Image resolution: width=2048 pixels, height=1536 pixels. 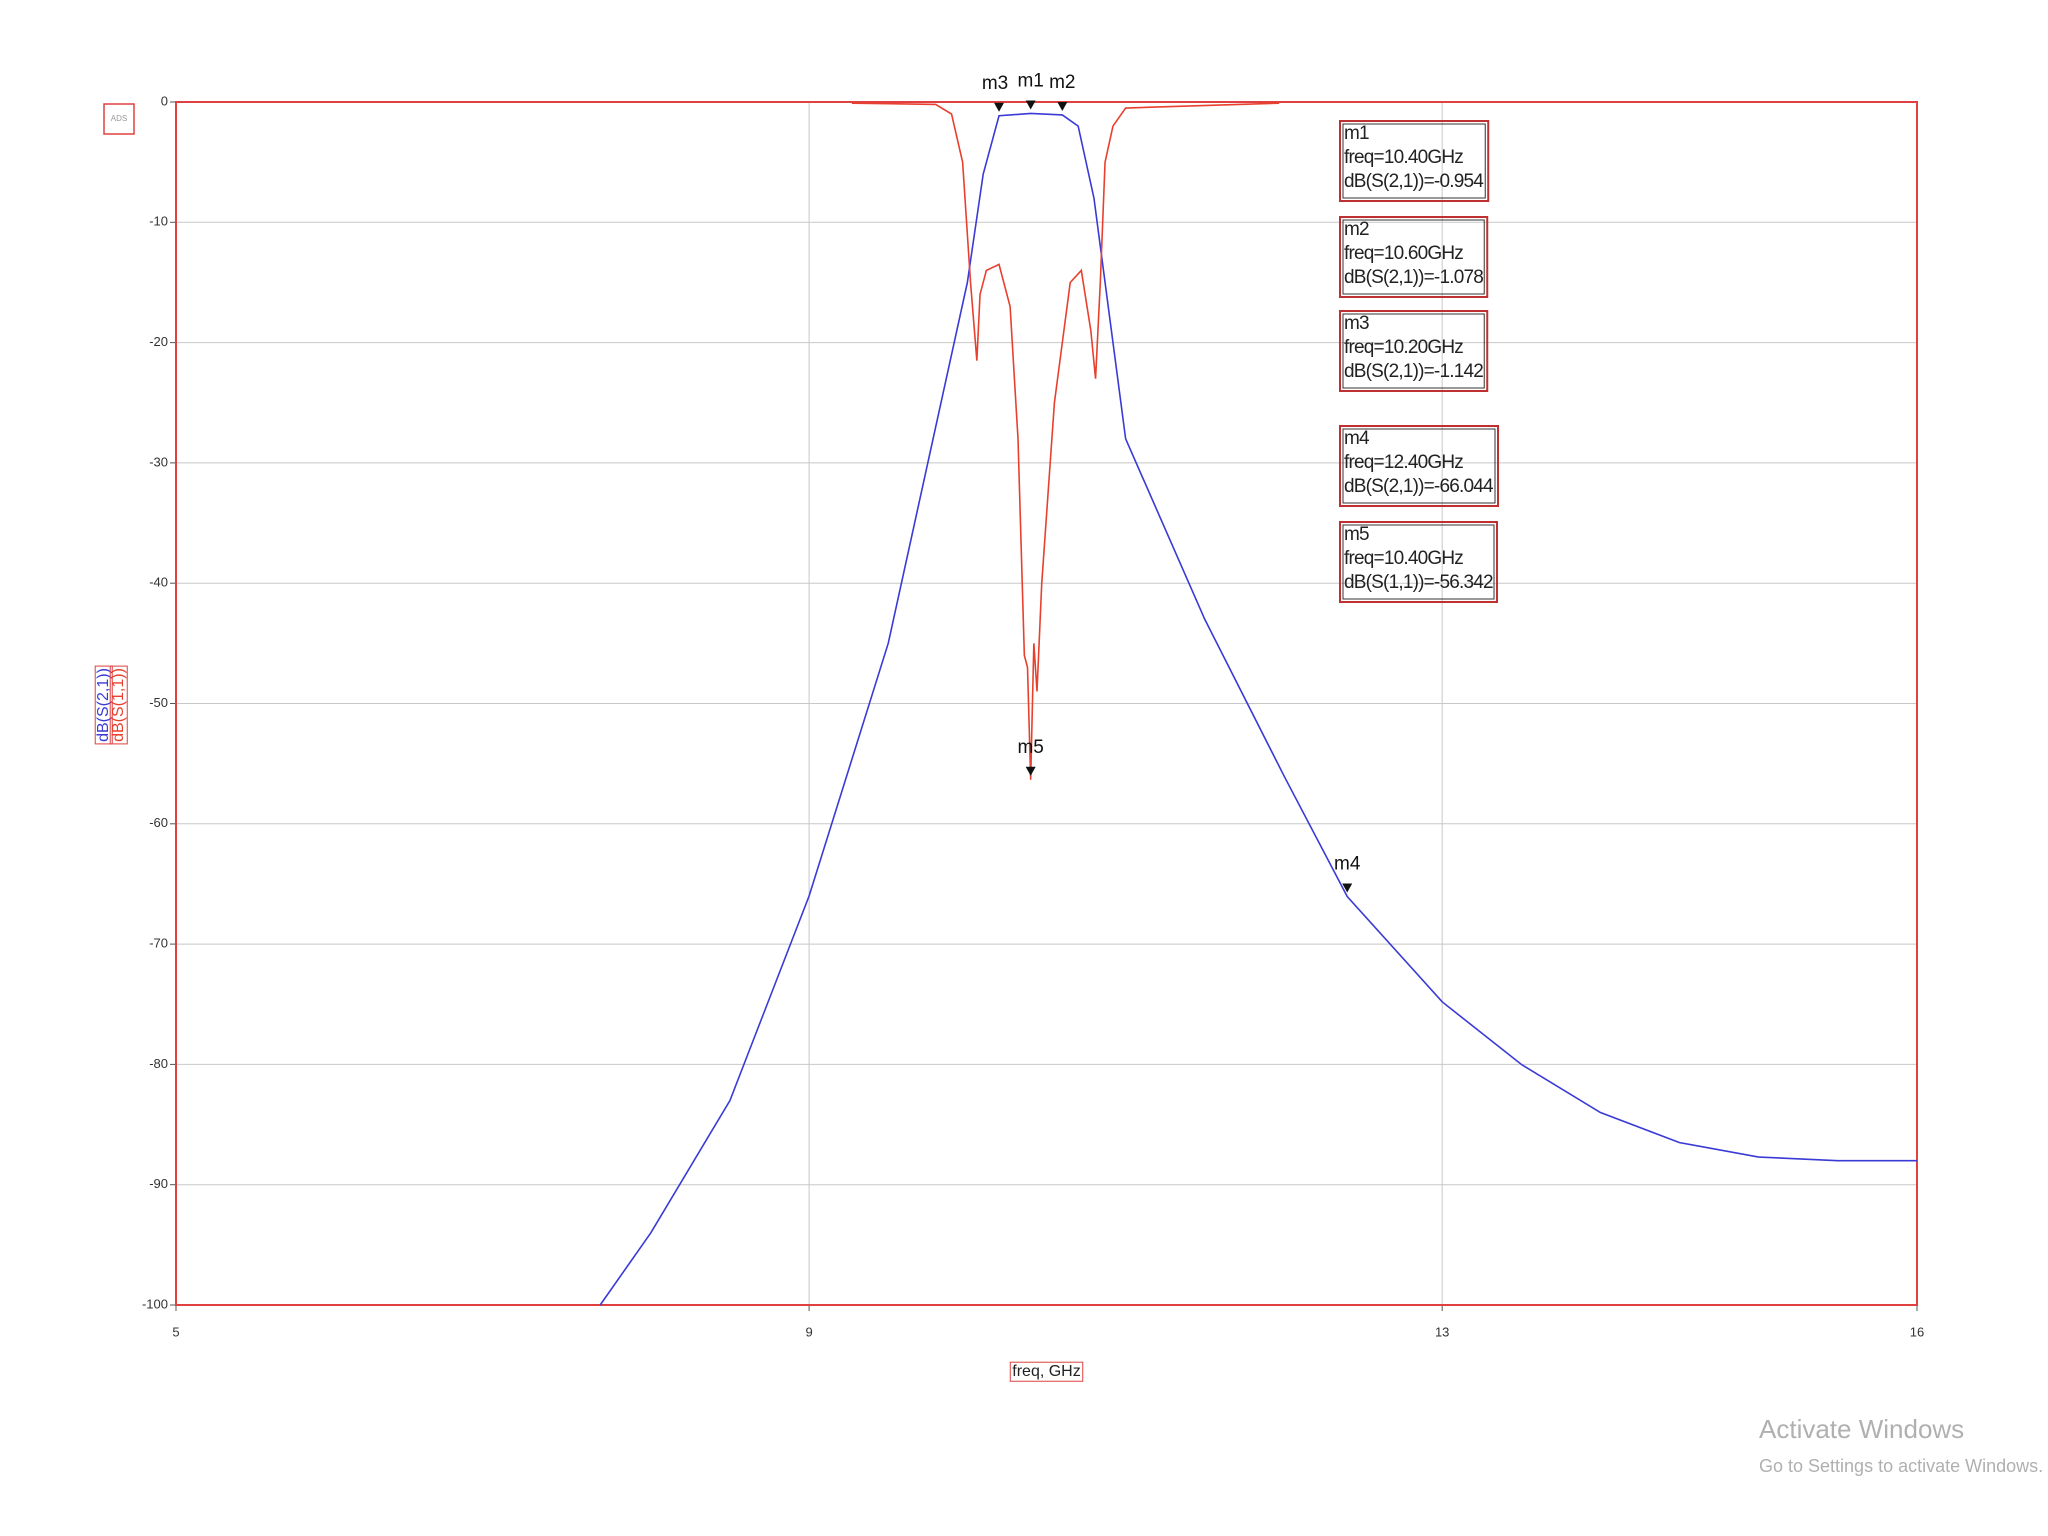 I want to click on annotation-text: m4, so click(x=1357, y=438).